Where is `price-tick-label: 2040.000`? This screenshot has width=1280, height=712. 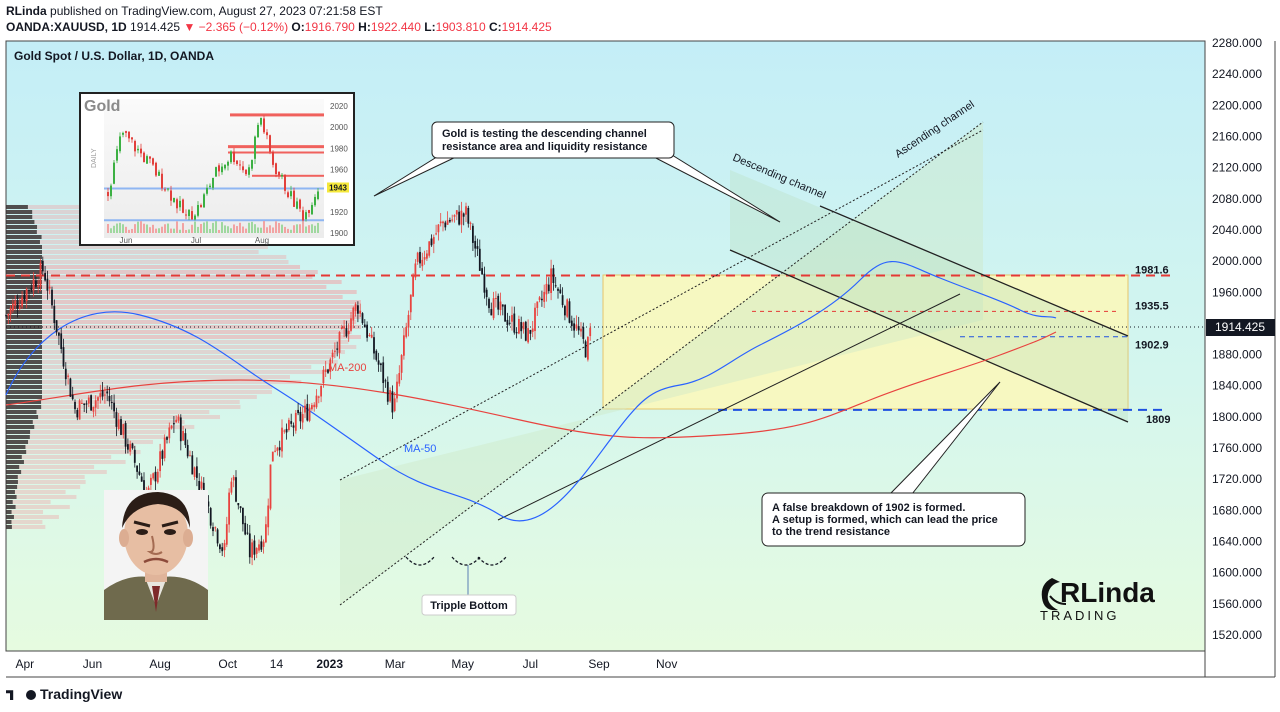
price-tick-label: 2040.000 is located at coordinates (1237, 230).